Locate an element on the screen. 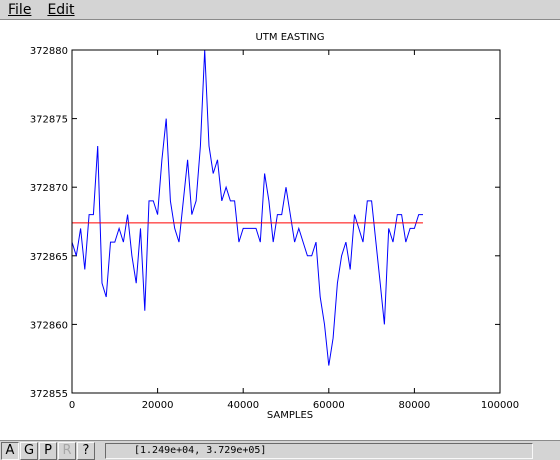  help-button: ? is located at coordinates (86, 450).